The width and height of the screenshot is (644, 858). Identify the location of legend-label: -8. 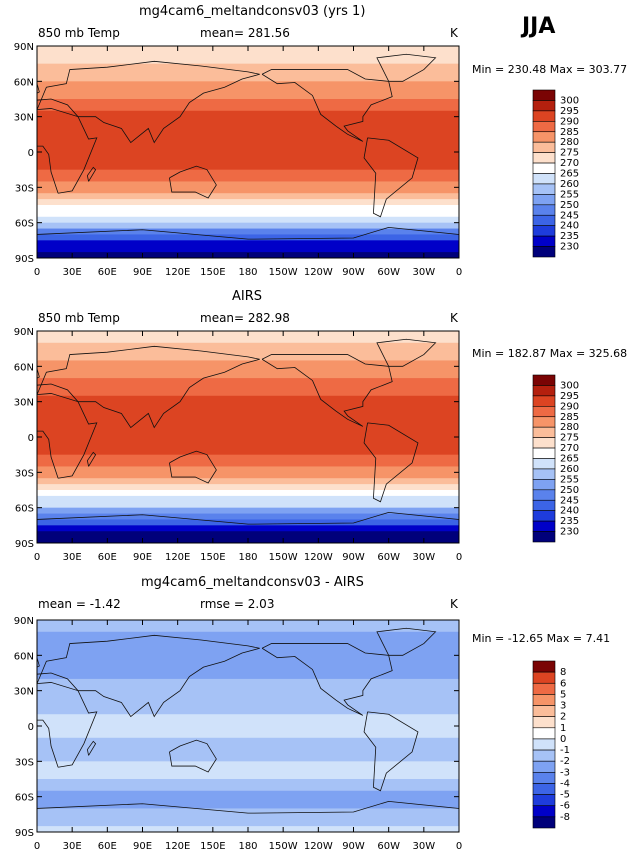
(565, 817).